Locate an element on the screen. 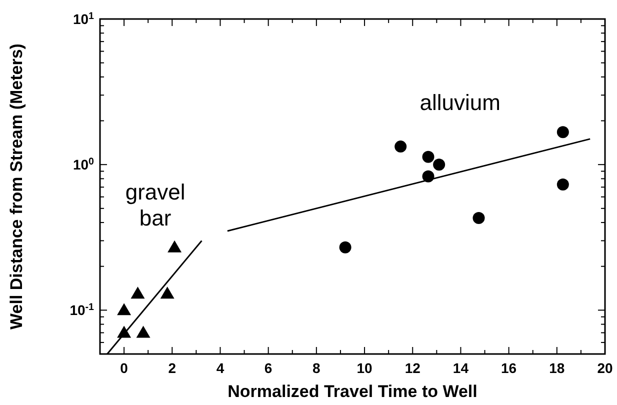 Image resolution: width=617 pixels, height=405 pixels. y-tick-label: 10$^{1}$ is located at coordinates (83, 18).